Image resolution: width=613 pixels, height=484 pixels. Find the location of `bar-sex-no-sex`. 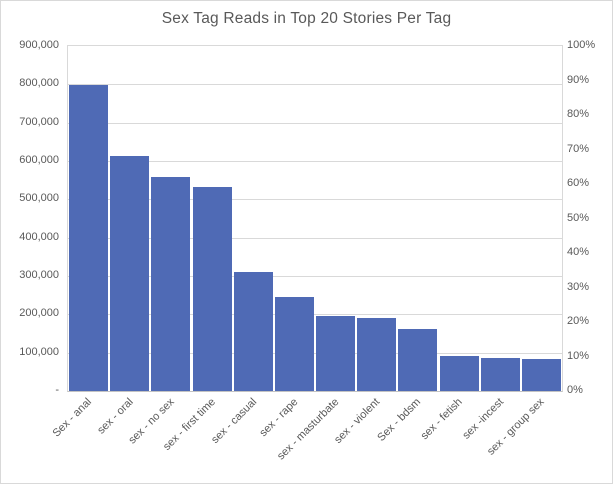

bar-sex-no-sex is located at coordinates (171, 283).